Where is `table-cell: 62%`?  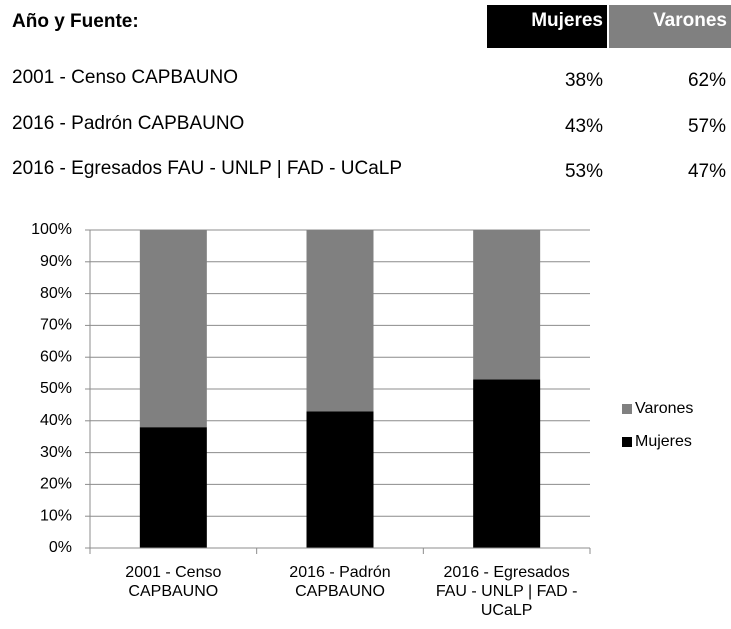
table-cell: 62% is located at coordinates (706, 80).